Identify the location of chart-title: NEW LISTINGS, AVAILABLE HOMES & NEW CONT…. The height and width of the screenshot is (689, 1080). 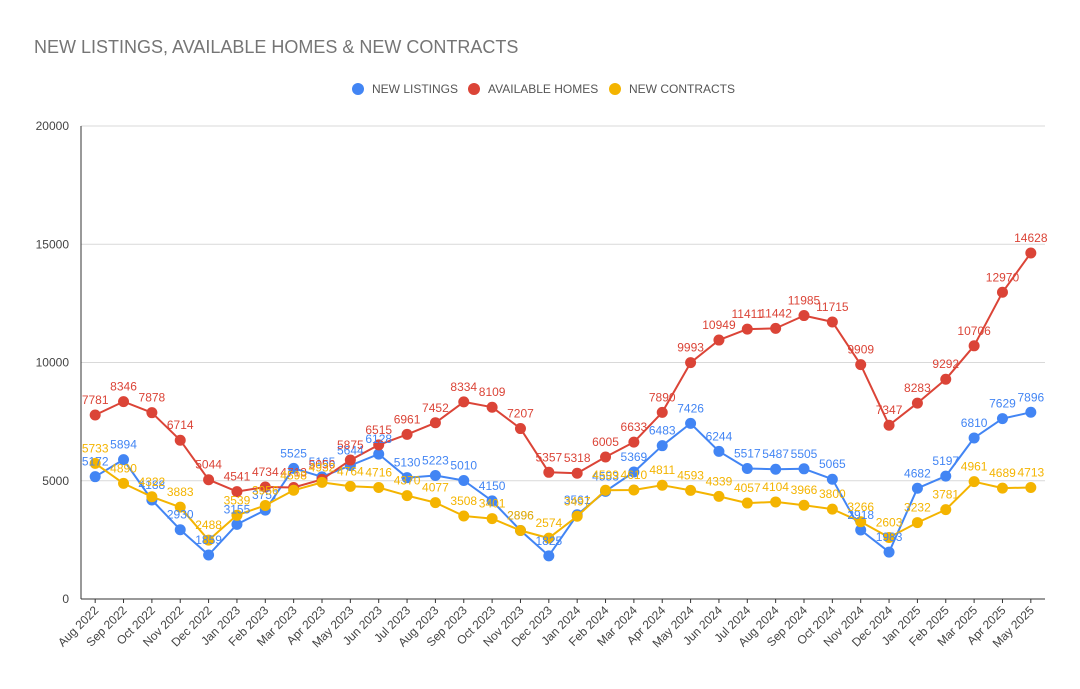
(276, 47).